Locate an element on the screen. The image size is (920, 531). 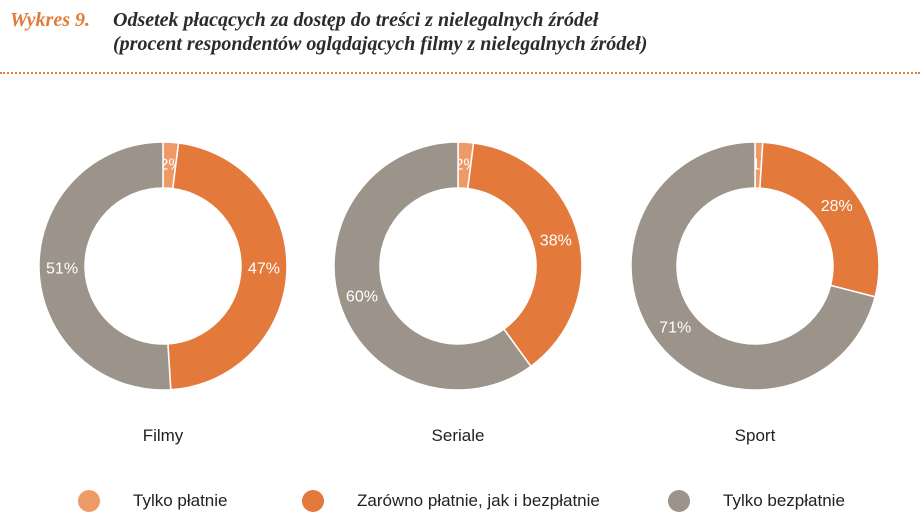
dotted-separator is located at coordinates (460, 73).